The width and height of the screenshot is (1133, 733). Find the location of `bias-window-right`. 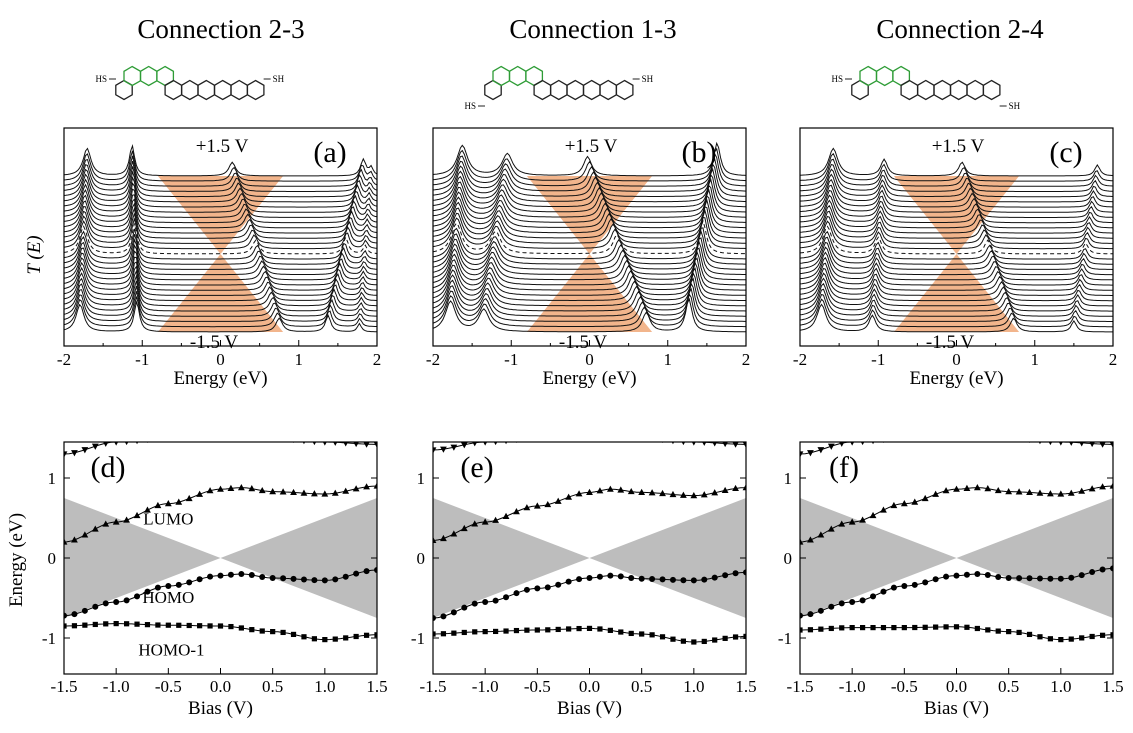

bias-window-right is located at coordinates (667, 558).